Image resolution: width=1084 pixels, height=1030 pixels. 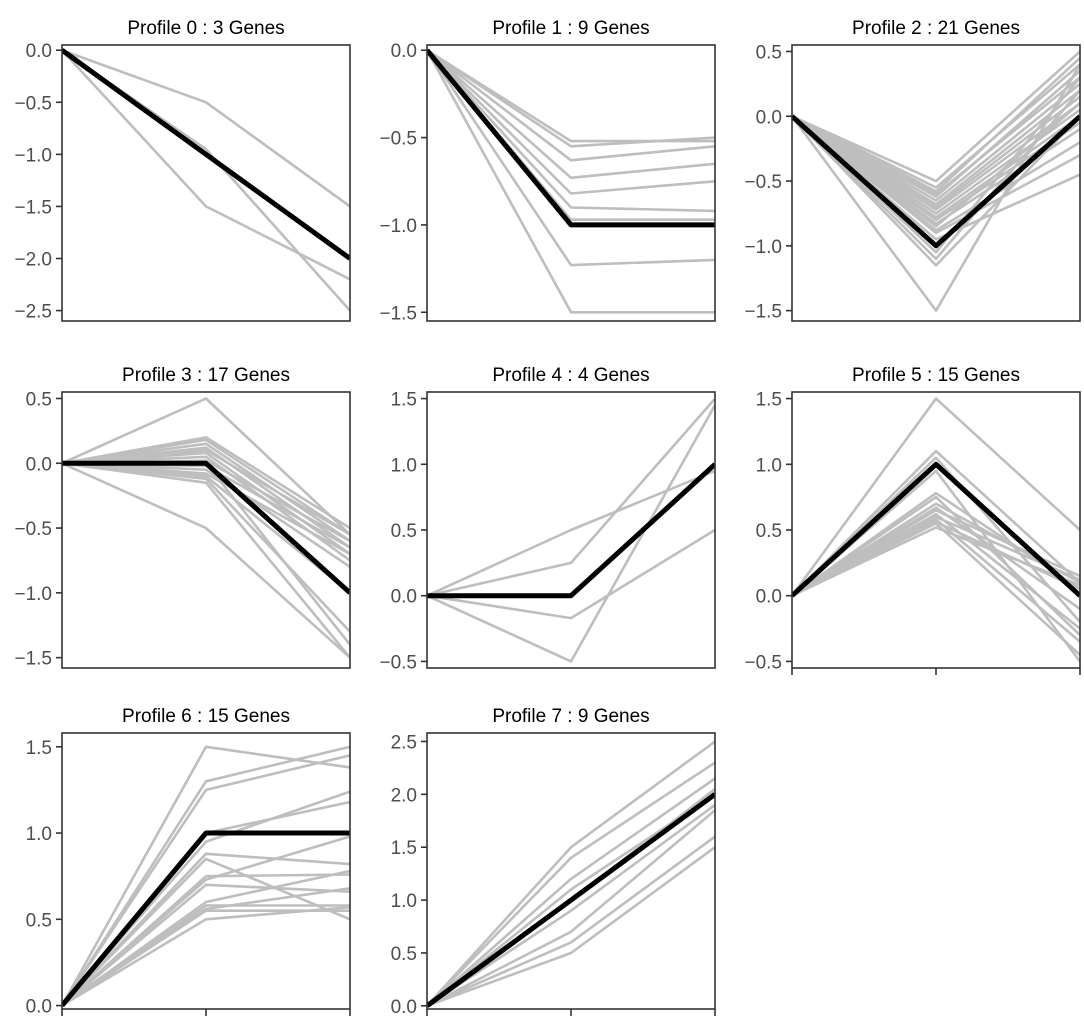 I want to click on panel-title: Profile 6 : 15 Genes, so click(x=206, y=716).